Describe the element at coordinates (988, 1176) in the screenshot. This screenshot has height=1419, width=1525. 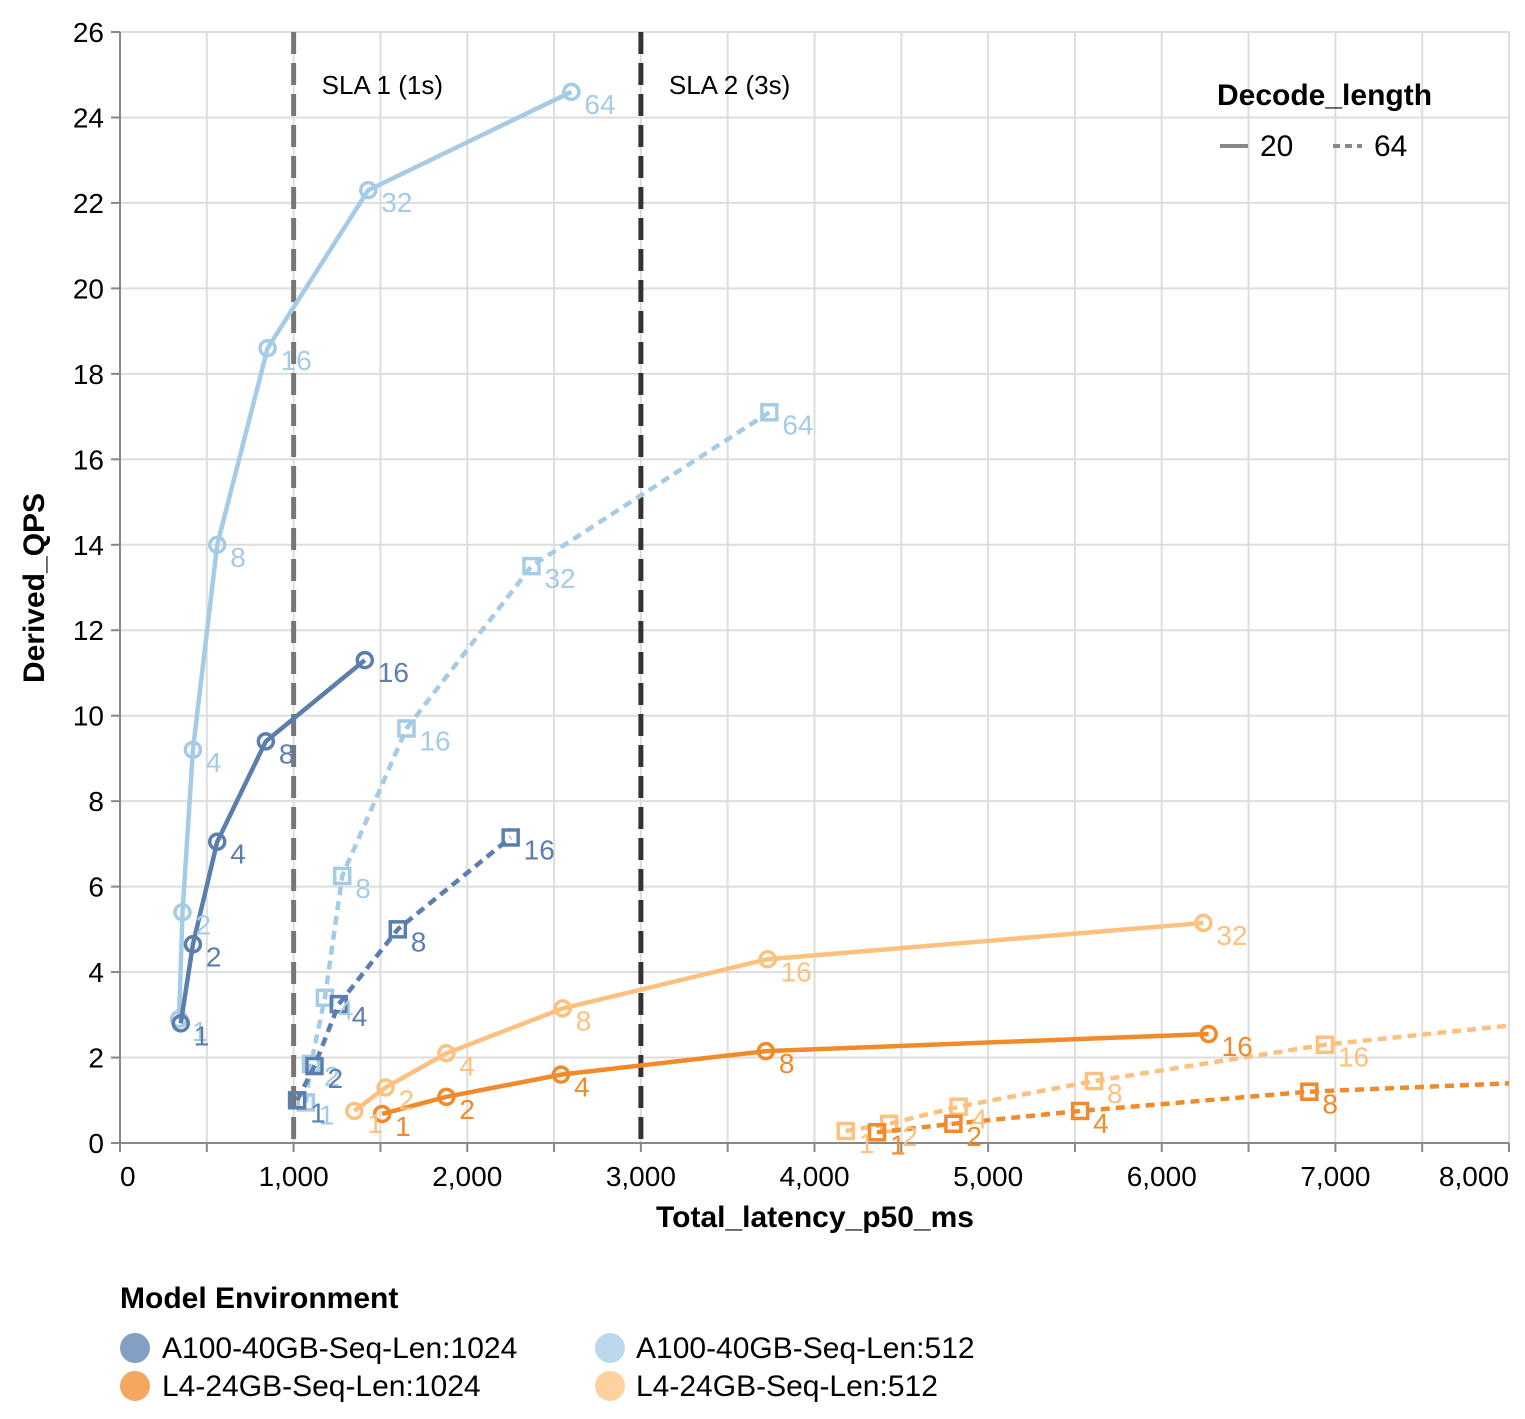
I see `x-tick-label: 5,000` at that location.